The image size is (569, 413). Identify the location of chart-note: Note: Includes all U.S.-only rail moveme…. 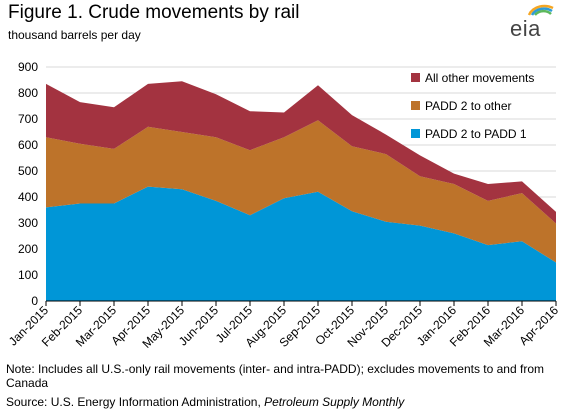
(275, 376).